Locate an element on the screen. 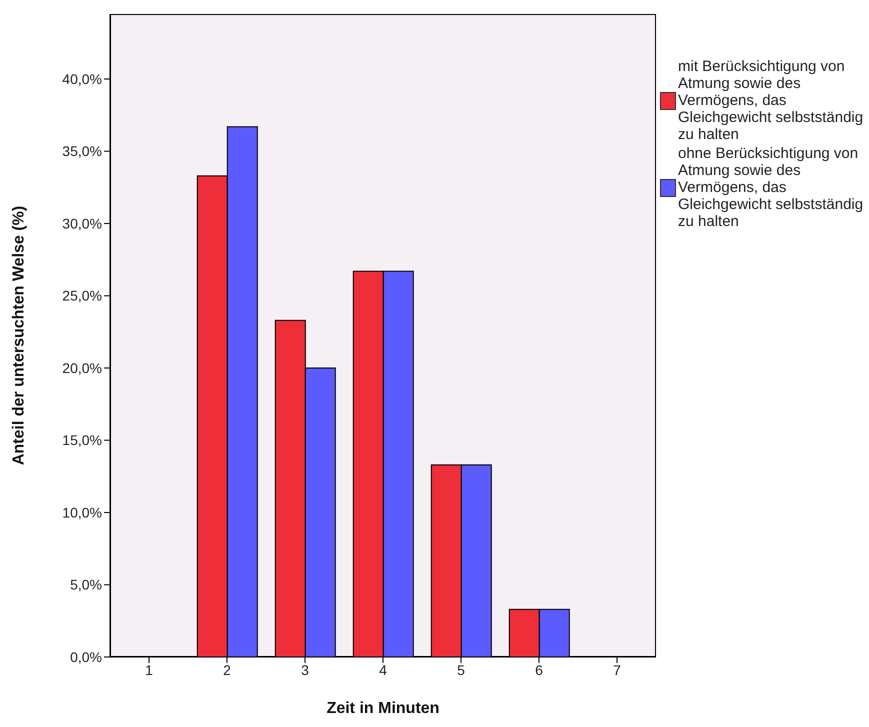 Image resolution: width=869 pixels, height=727 pixels. x-tick-label: 2 is located at coordinates (227, 670).